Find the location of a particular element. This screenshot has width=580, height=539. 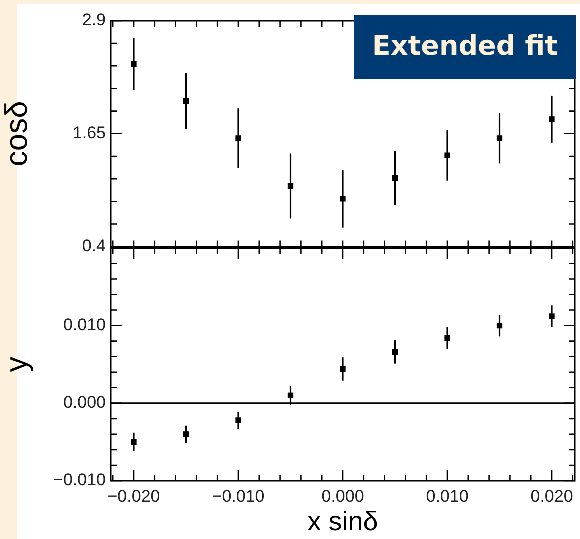

y-axis-title: cosδ is located at coordinates (17, 134).